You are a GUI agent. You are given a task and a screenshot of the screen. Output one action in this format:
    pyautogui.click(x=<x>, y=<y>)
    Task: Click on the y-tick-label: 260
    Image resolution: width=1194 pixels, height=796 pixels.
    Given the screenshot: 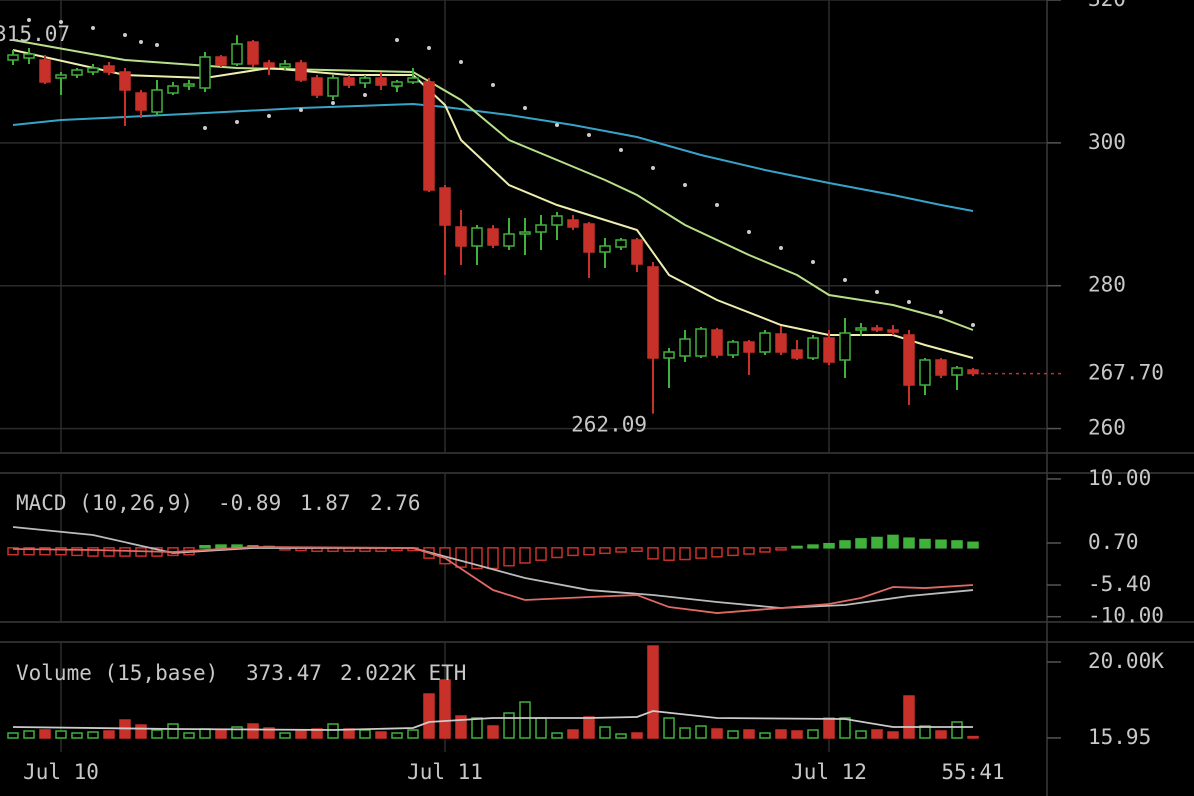 What is the action you would take?
    pyautogui.click(x=1107, y=428)
    